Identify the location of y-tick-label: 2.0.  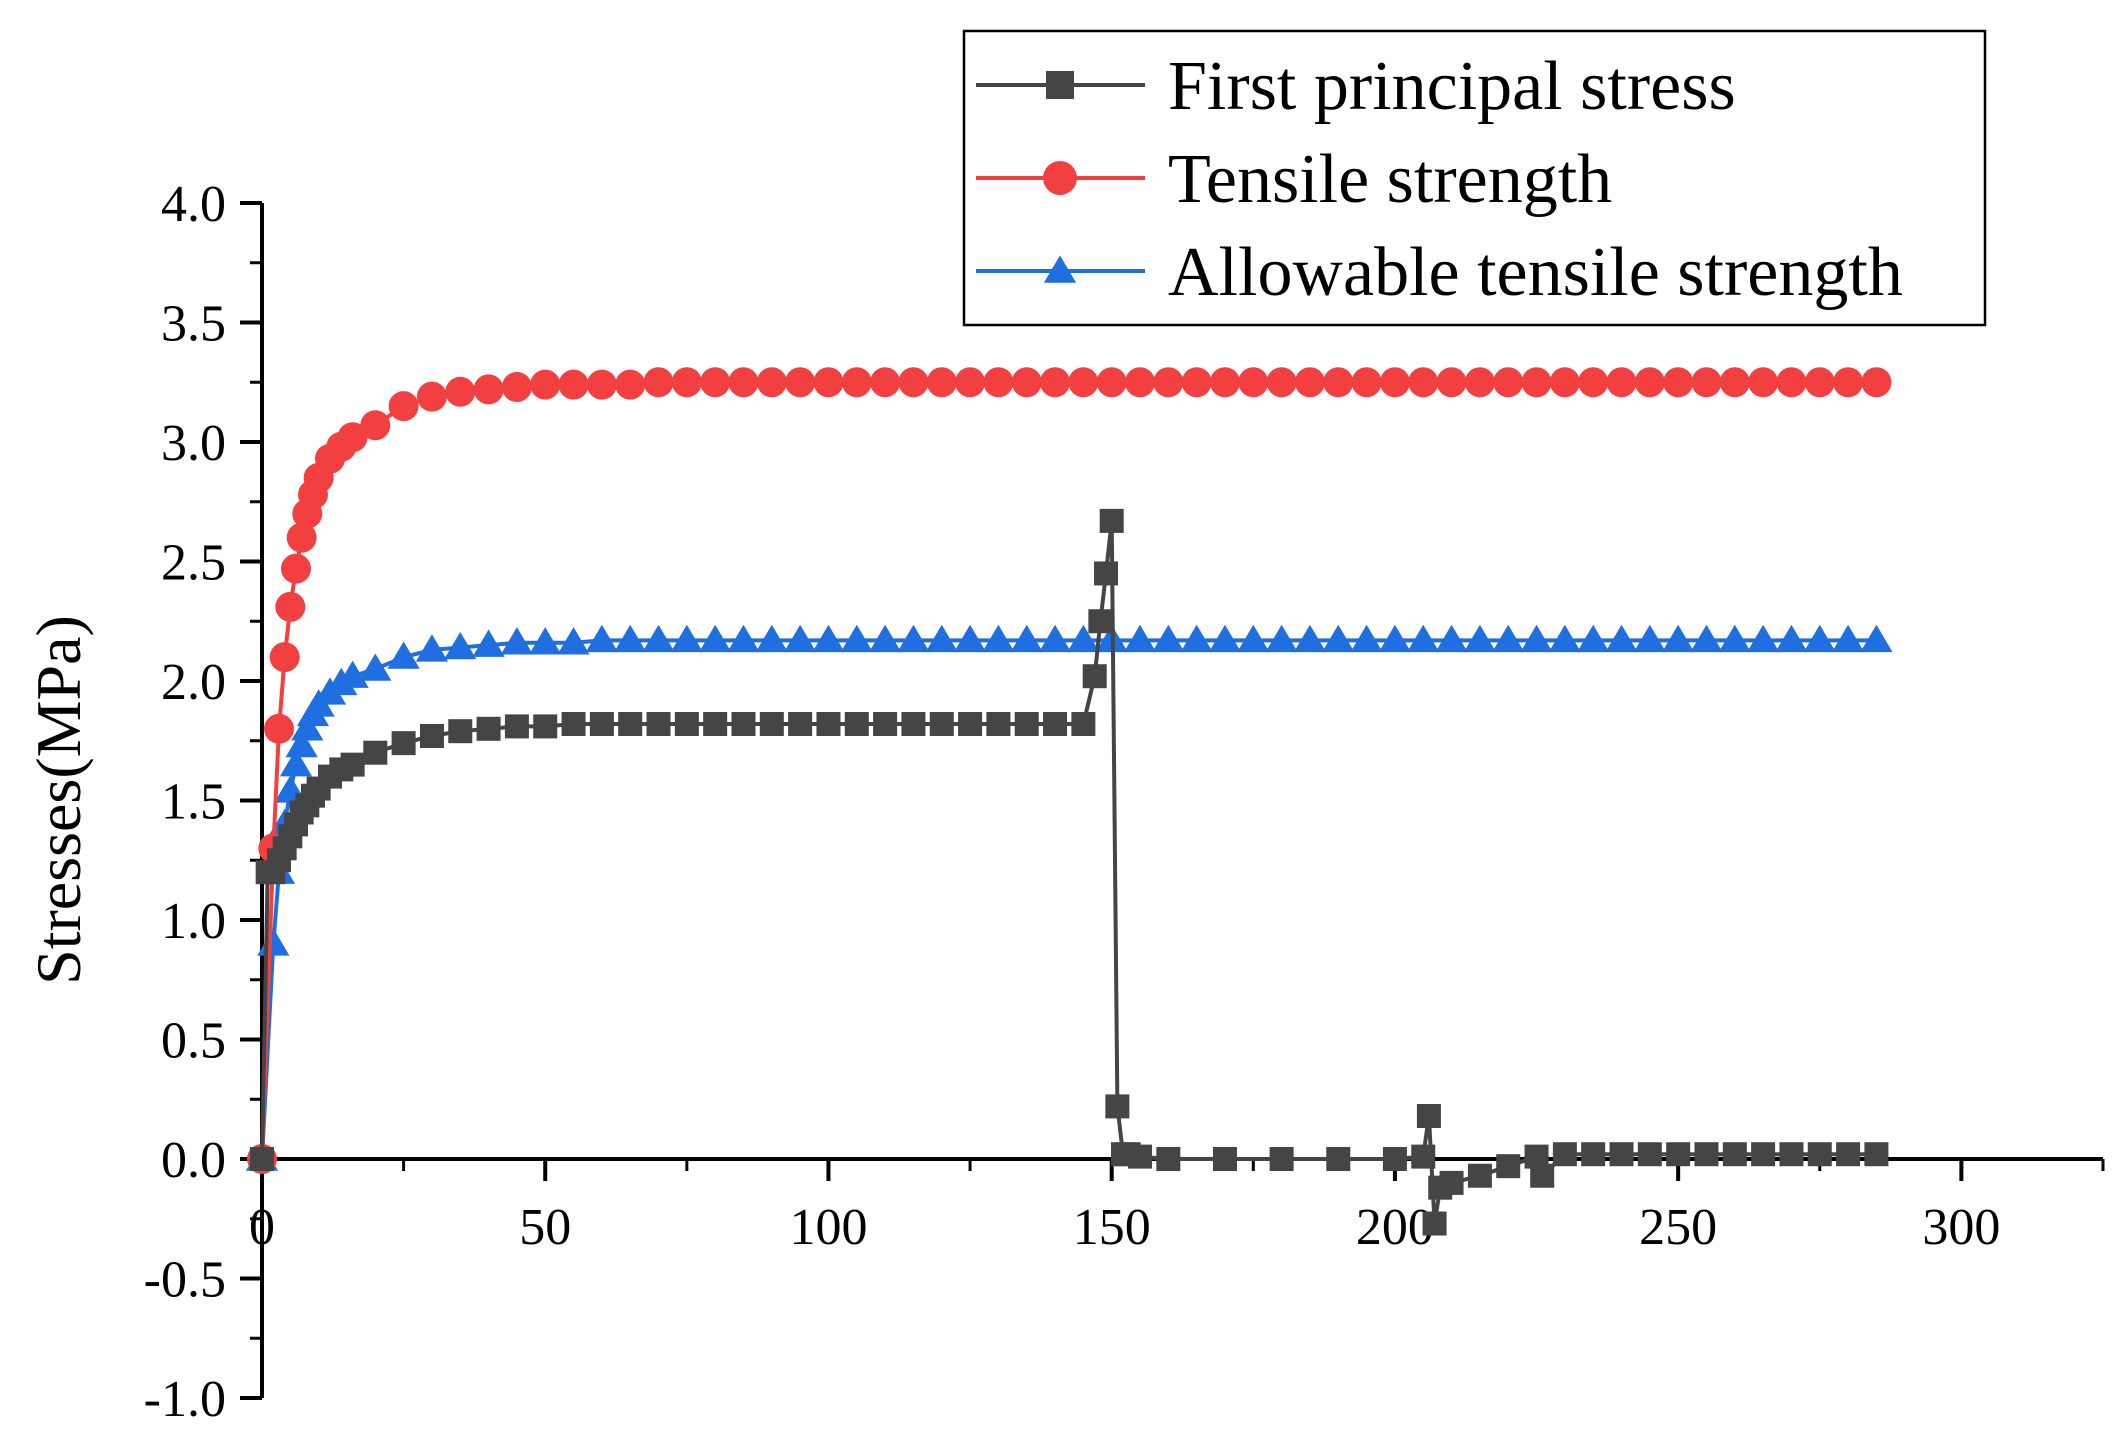
(193, 682).